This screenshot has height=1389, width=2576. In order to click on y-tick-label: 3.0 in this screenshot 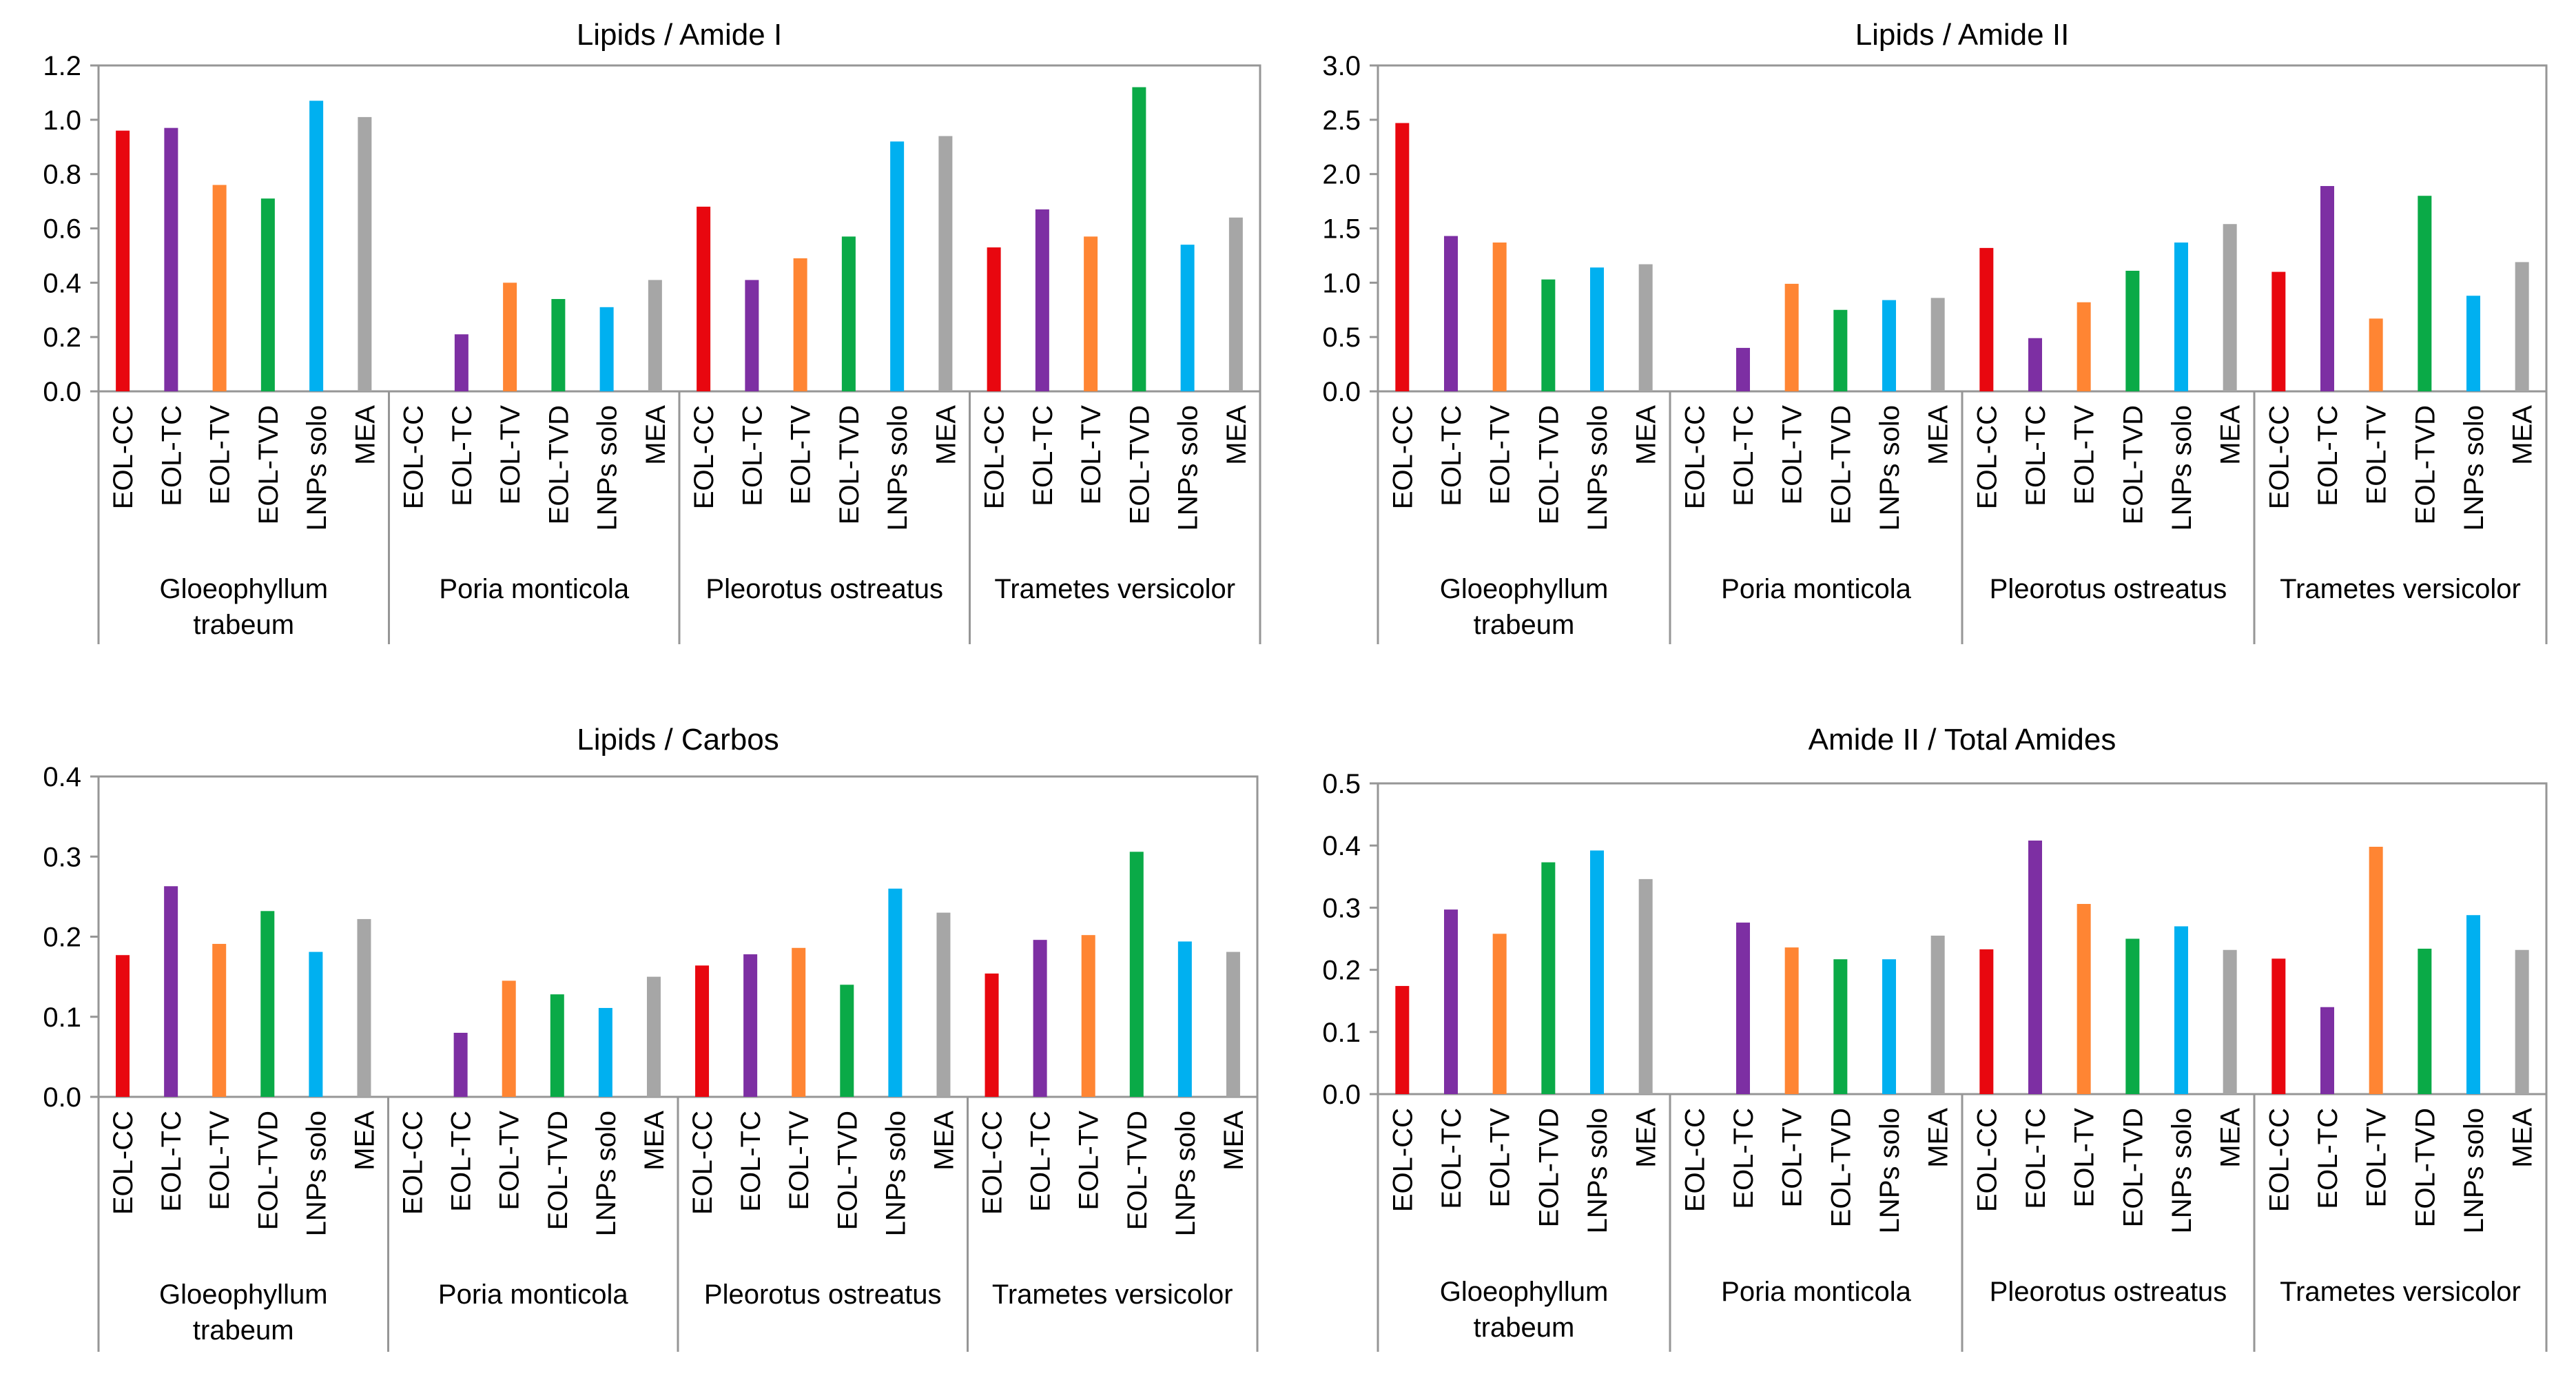, I will do `click(1341, 66)`.